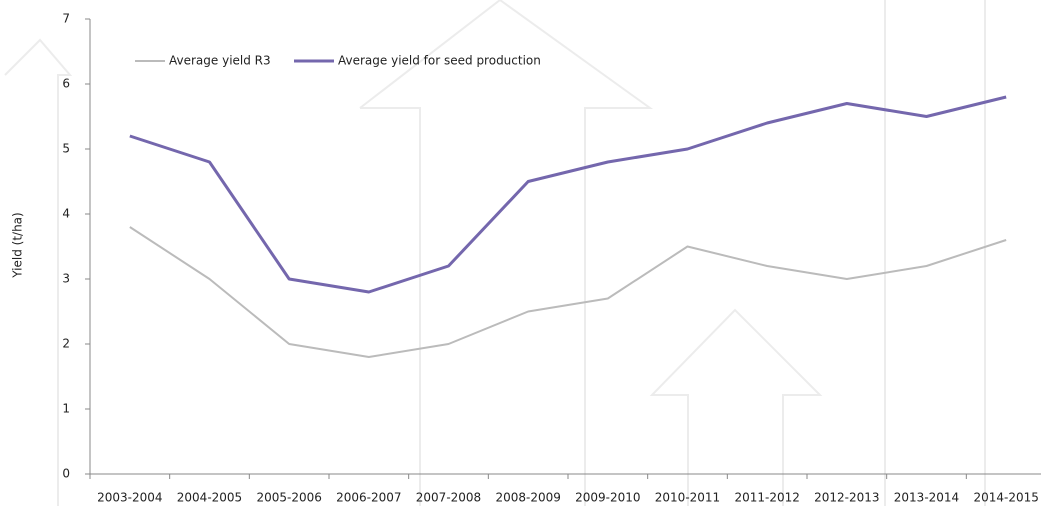 Image resolution: width=1041 pixels, height=506 pixels. Describe the element at coordinates (66, 149) in the screenshot. I see `y-tick-label: 5` at that location.